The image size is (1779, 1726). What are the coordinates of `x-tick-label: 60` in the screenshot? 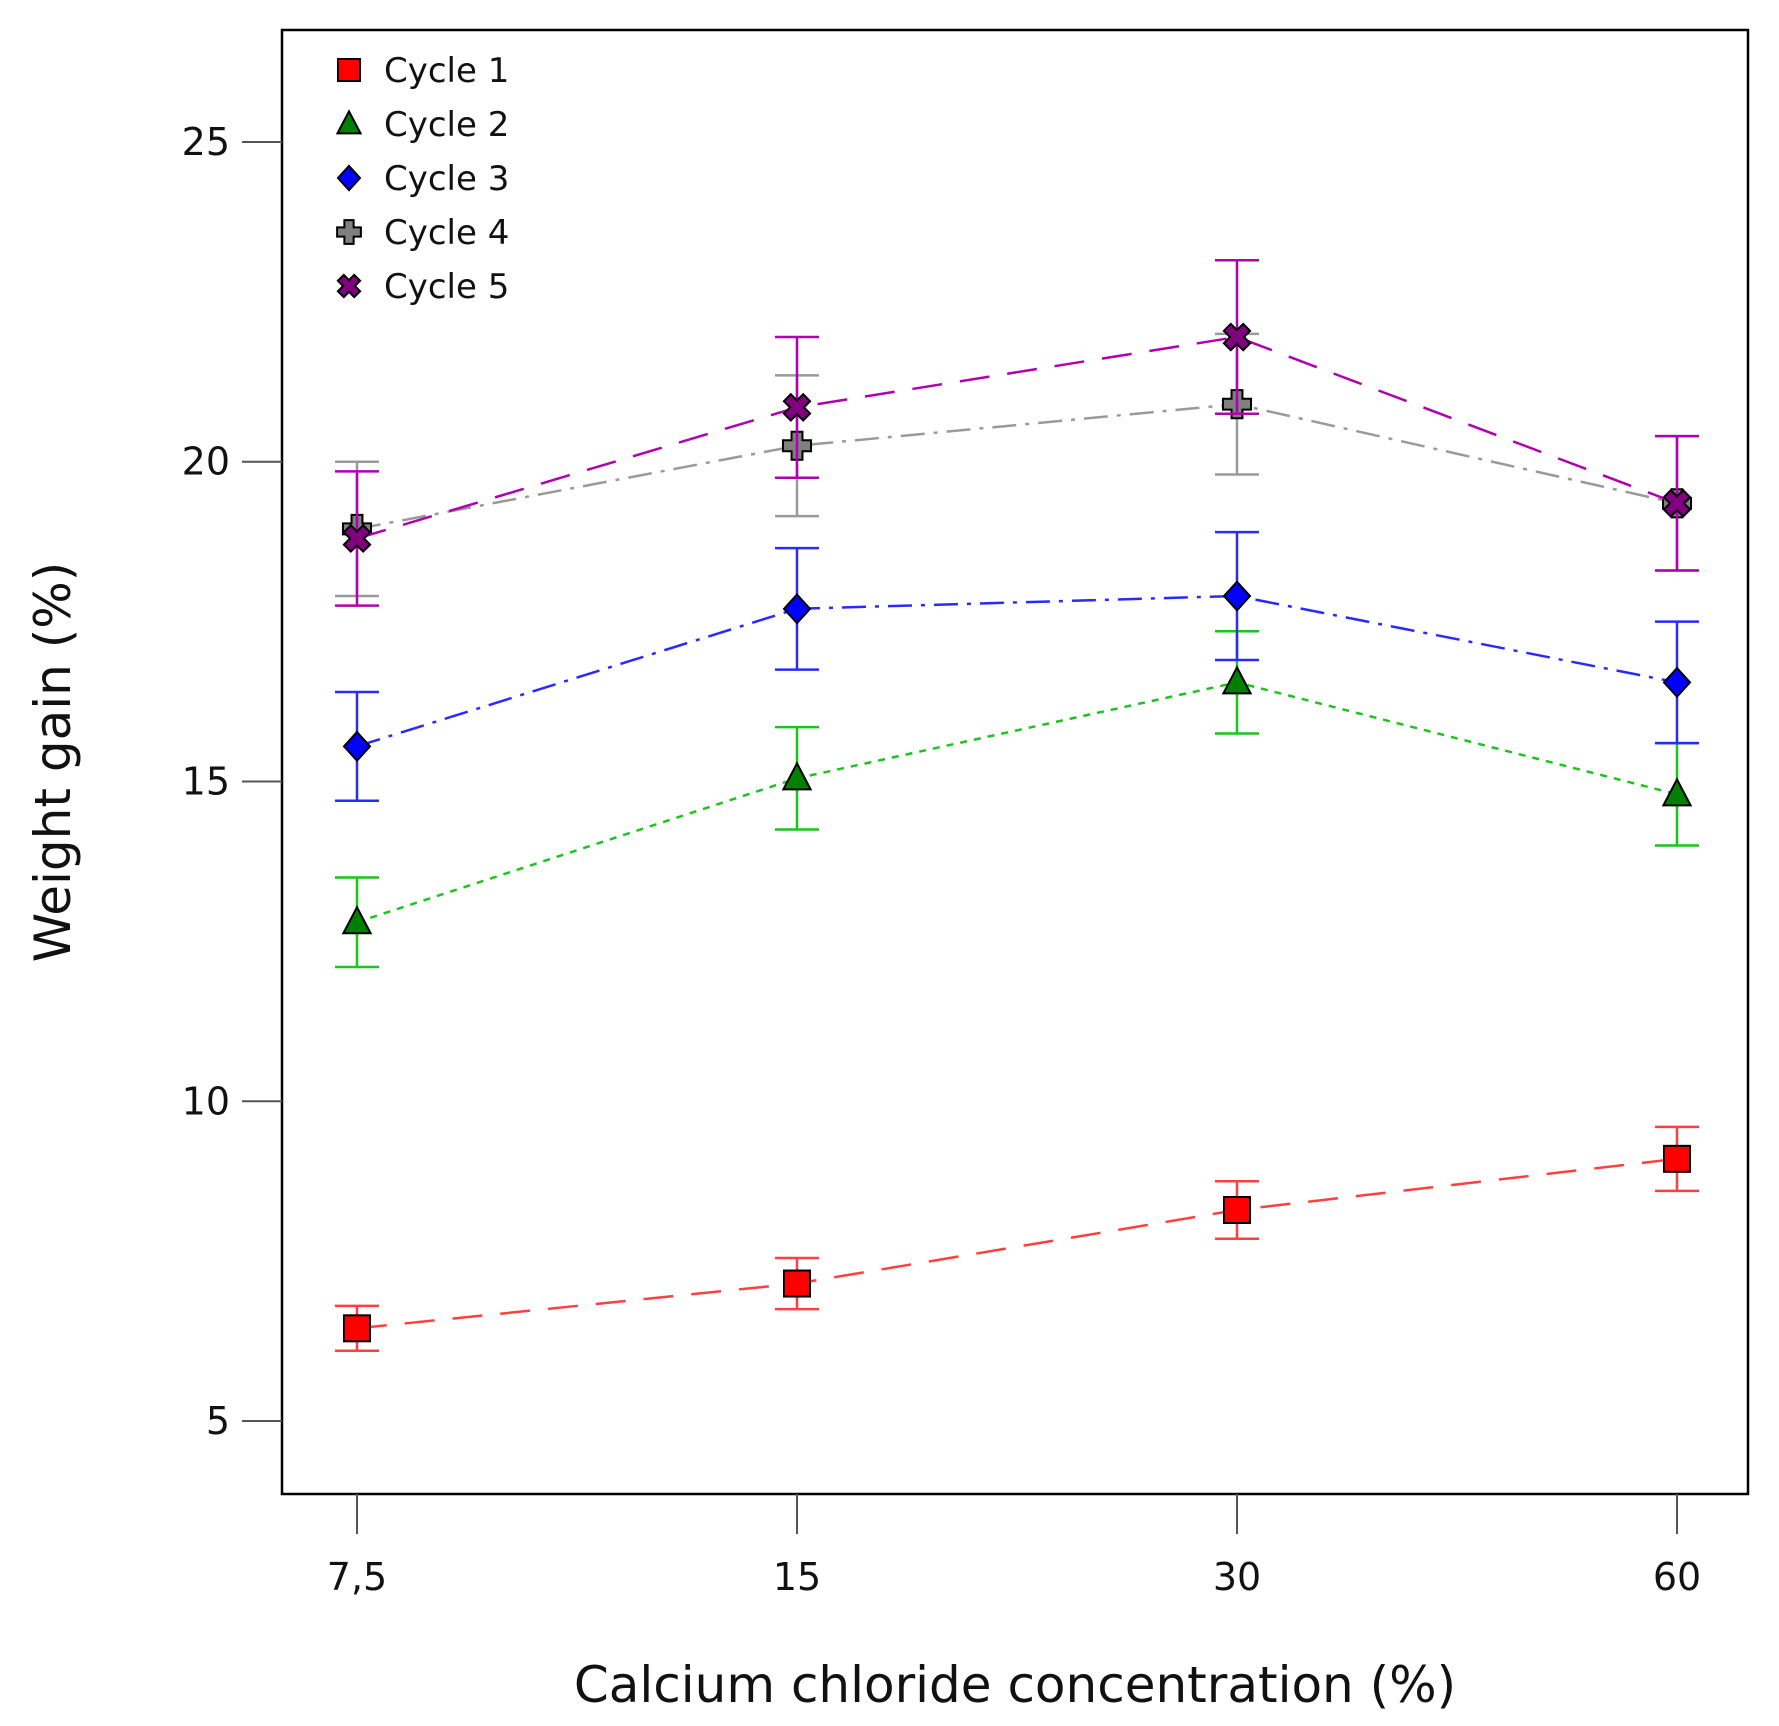 It's located at (1677, 1577).